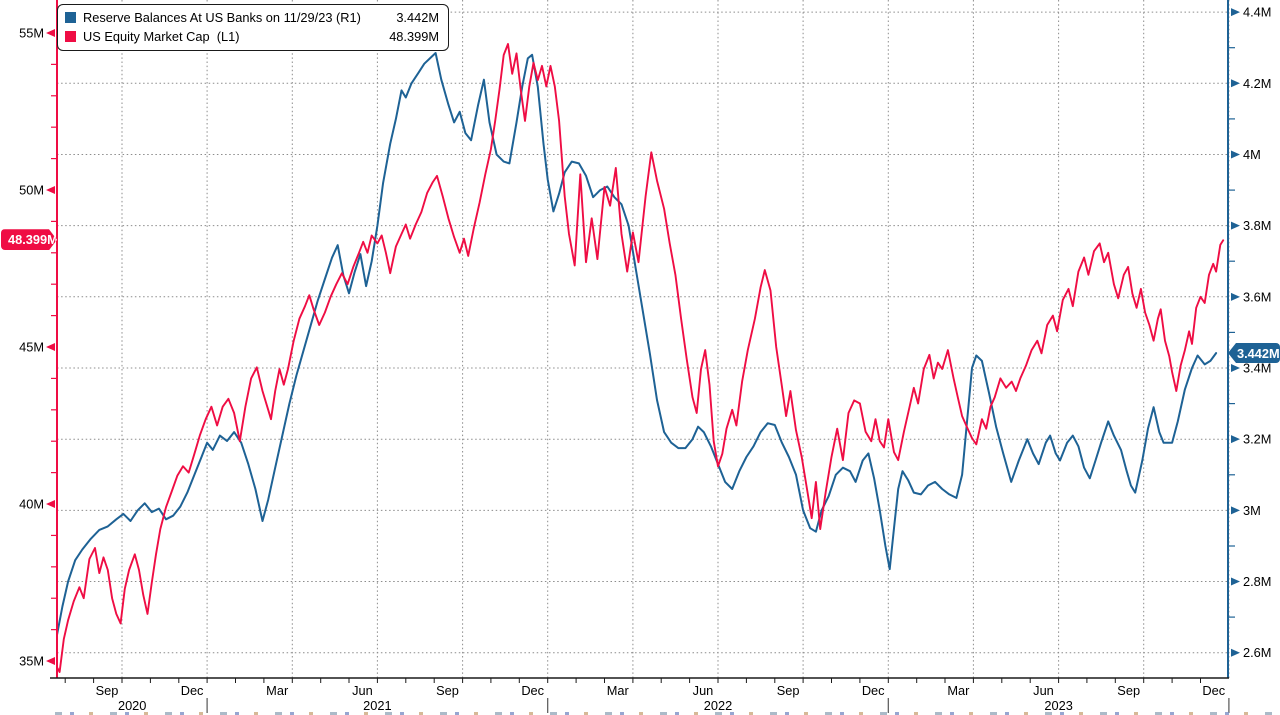 The width and height of the screenshot is (1280, 715). Describe the element at coordinates (70, 36) in the screenshot. I see `legend-swatch-equity-market-cap-icon` at that location.